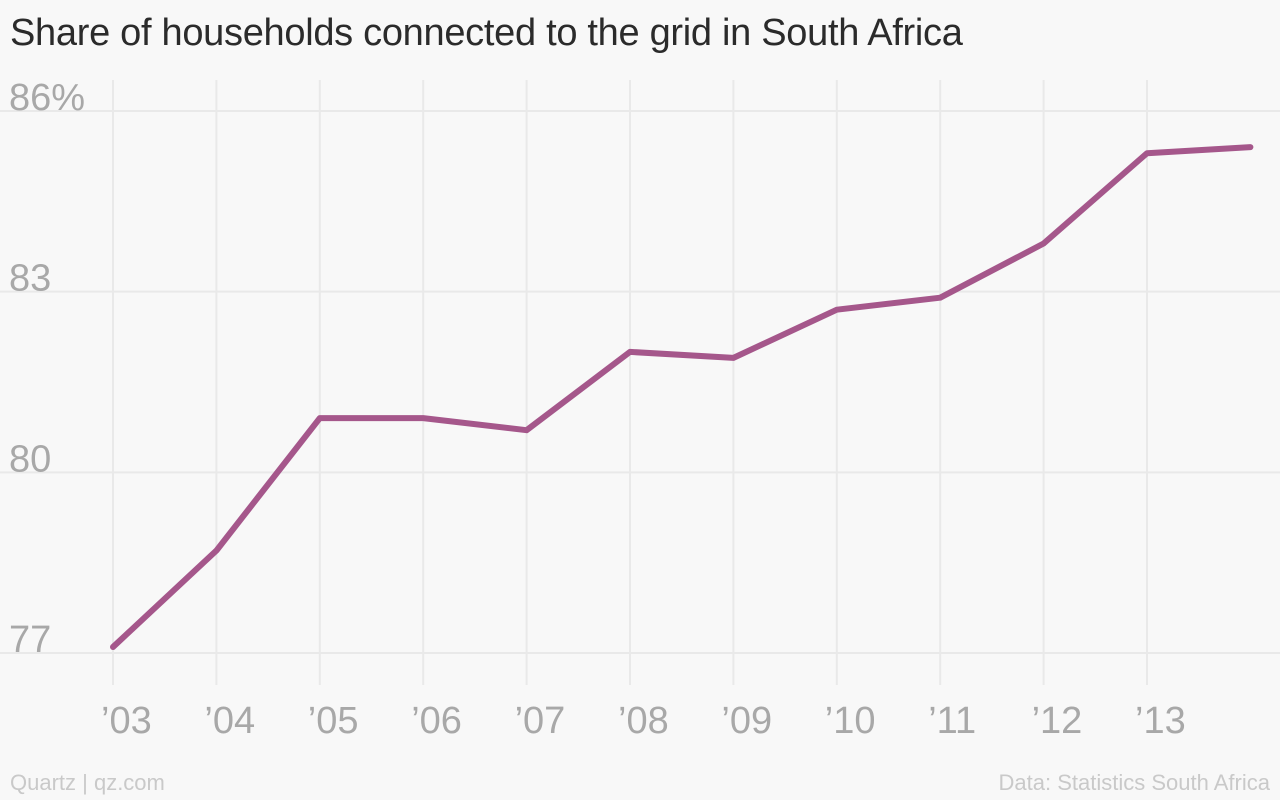 The width and height of the screenshot is (1280, 800). What do you see at coordinates (1160, 721) in the screenshot?
I see `x-tick-label: ’13` at bounding box center [1160, 721].